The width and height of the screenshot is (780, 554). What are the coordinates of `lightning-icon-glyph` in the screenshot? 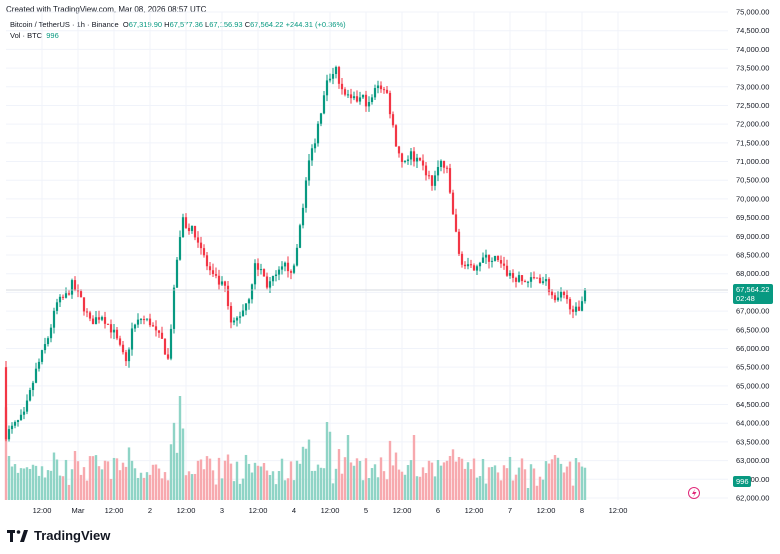 It's located at (694, 493).